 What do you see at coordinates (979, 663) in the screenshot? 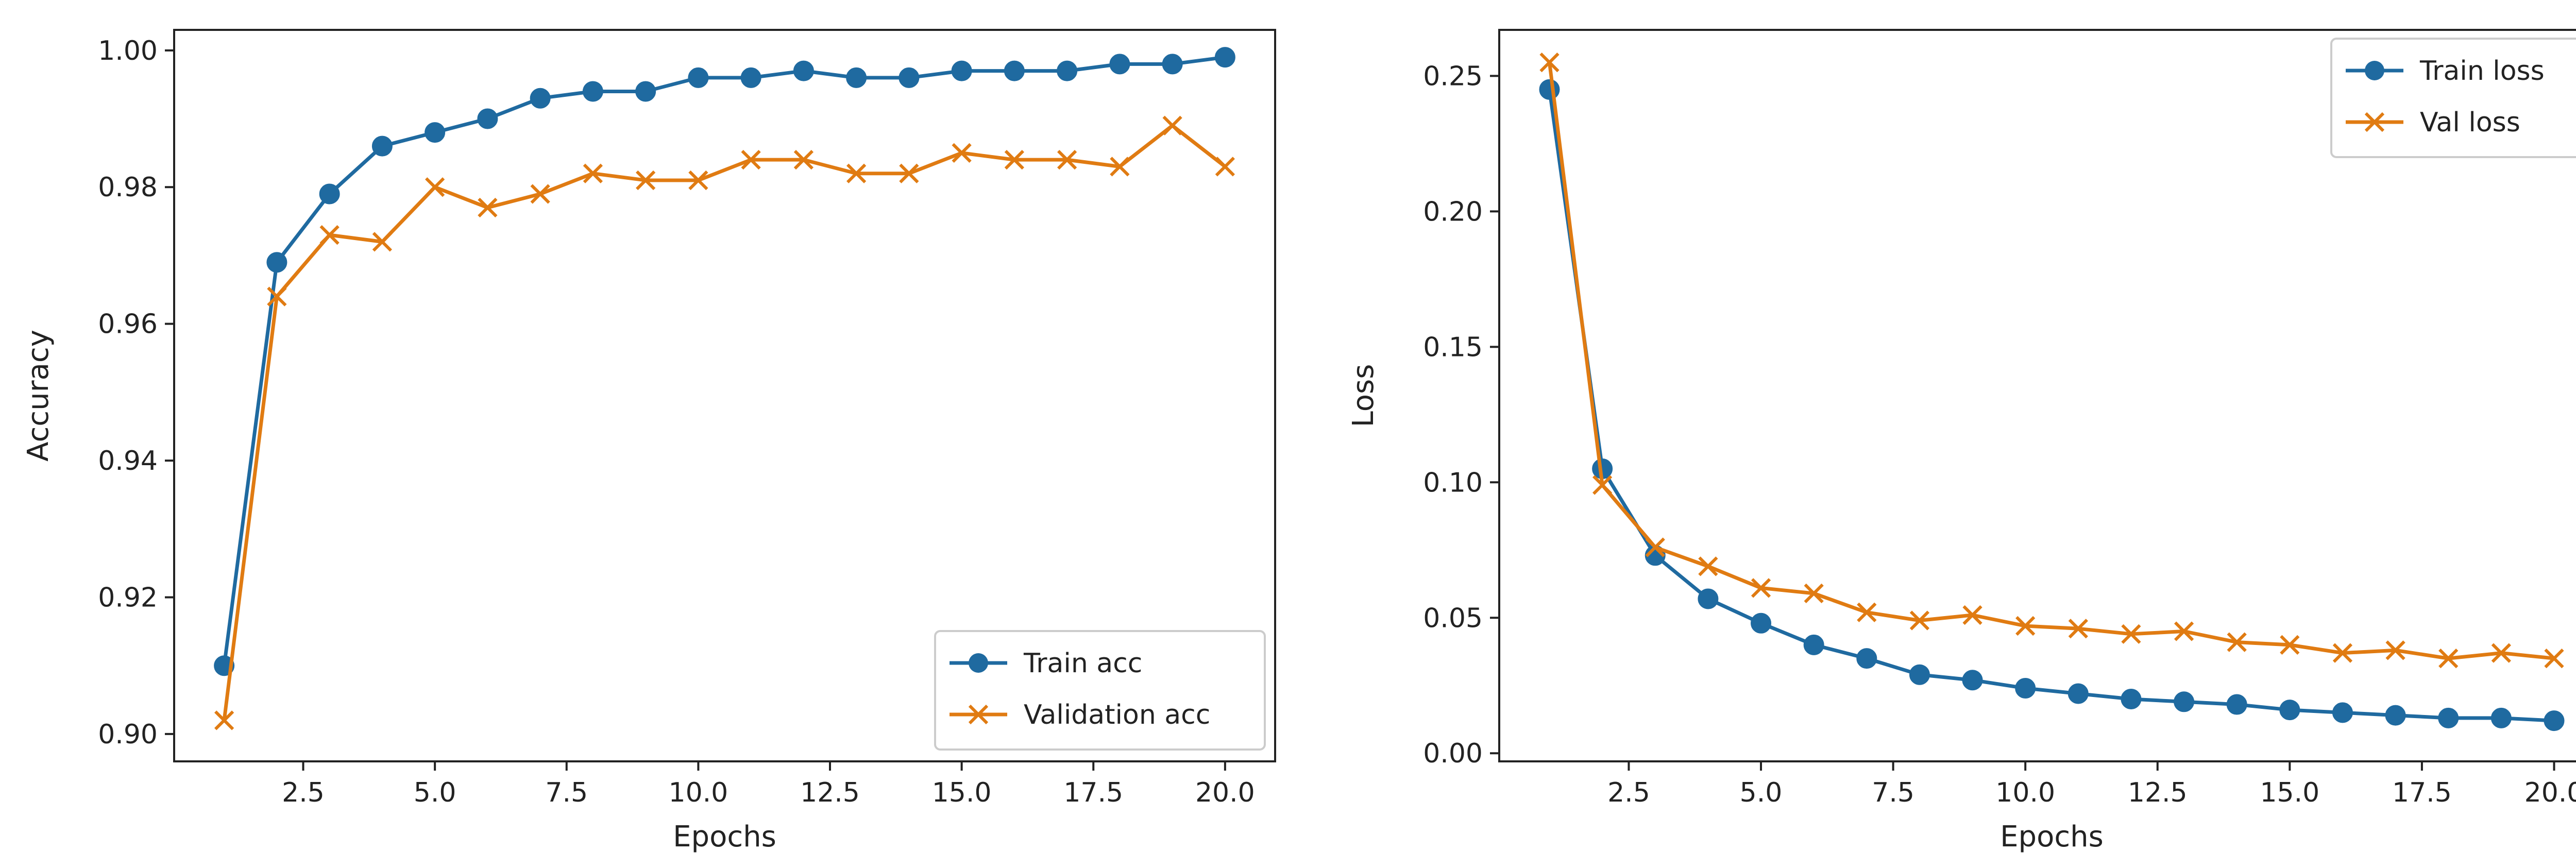
I see `acc-legend-marker` at bounding box center [979, 663].